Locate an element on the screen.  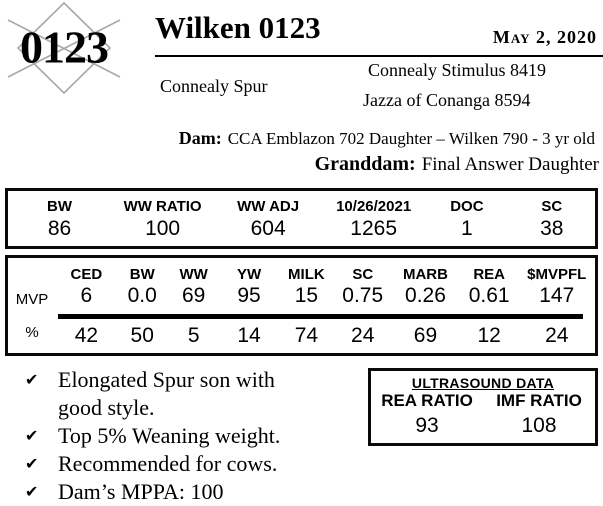
tag-diamond-icon is located at coordinates (64, 48).